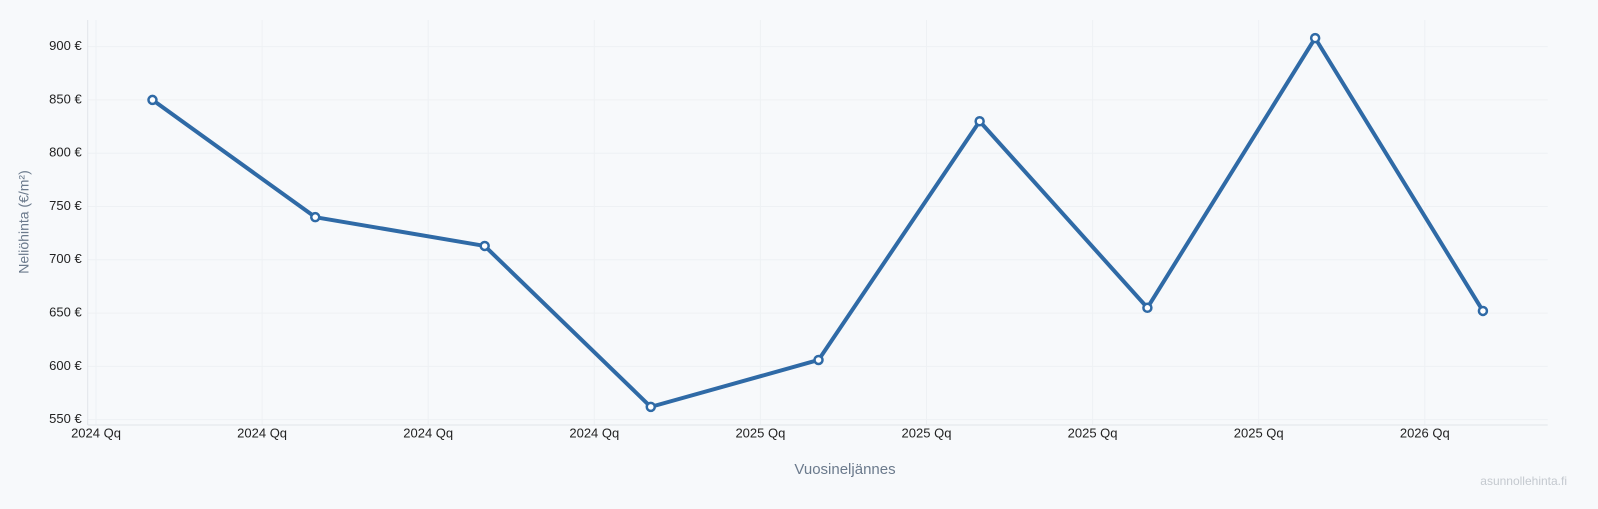 Image resolution: width=1598 pixels, height=509 pixels. What do you see at coordinates (844, 469) in the screenshot?
I see `x-axis-title: Vuosineljännes` at bounding box center [844, 469].